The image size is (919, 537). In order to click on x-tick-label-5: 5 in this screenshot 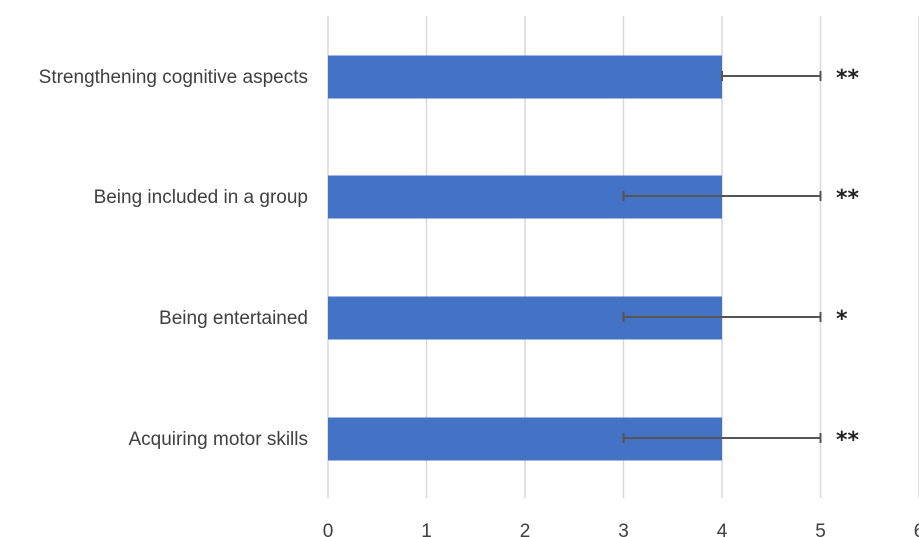, I will do `click(820, 529)`.